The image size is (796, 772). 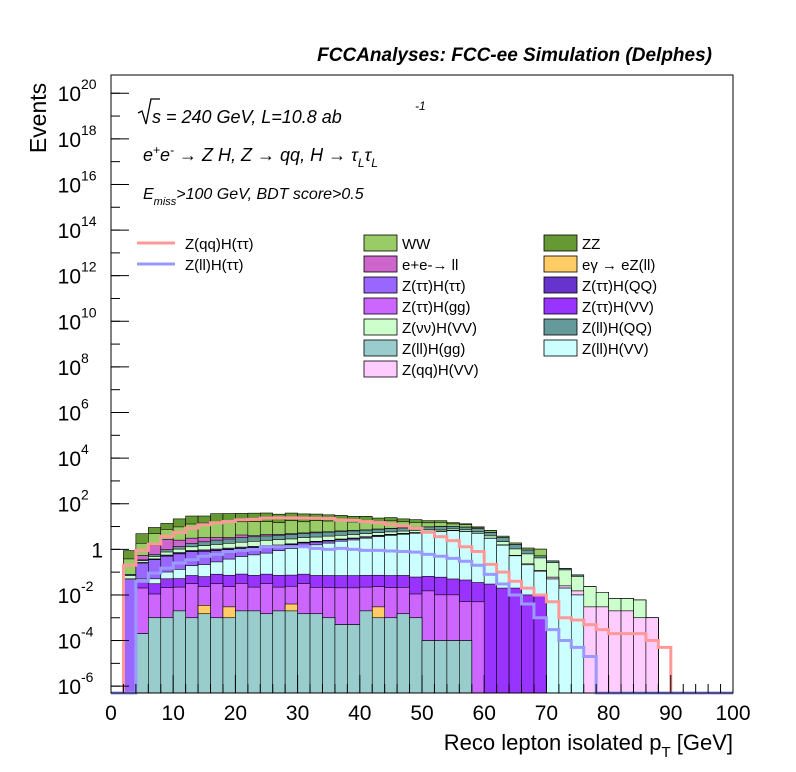 What do you see at coordinates (514, 55) in the screenshot?
I see `chart-title: FCCAnalyses: FCC-ee Simulation (Delphes)` at bounding box center [514, 55].